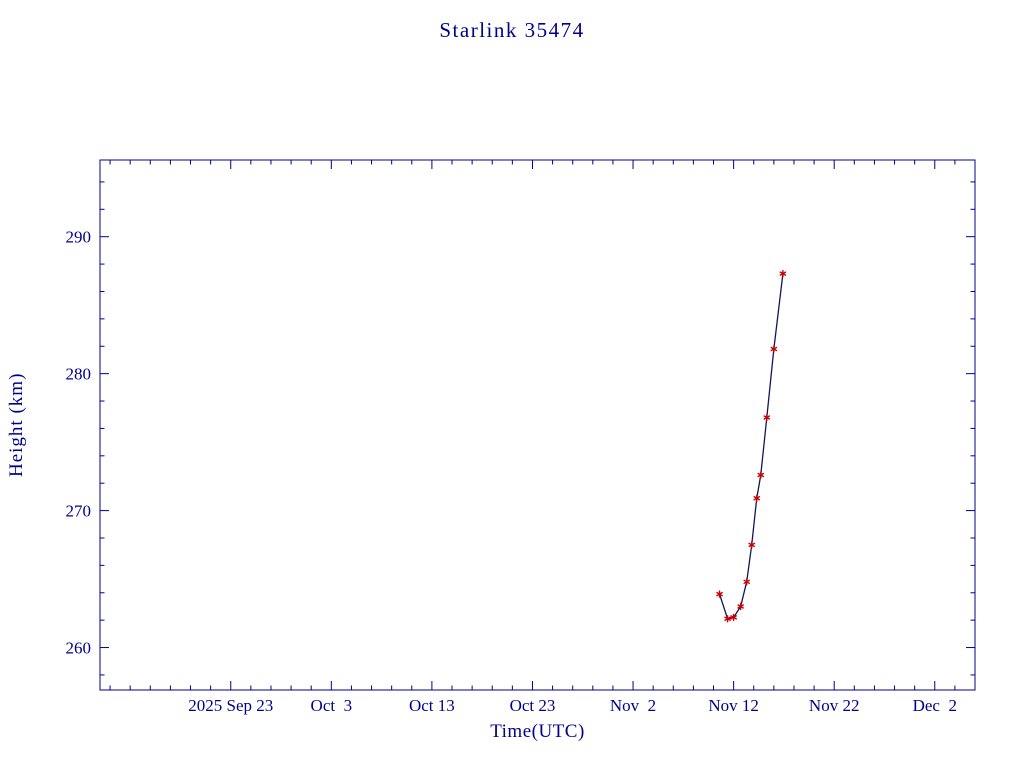 The image size is (1024, 768). I want to click on svg-text: 2025 Sep 23, so click(230, 705).